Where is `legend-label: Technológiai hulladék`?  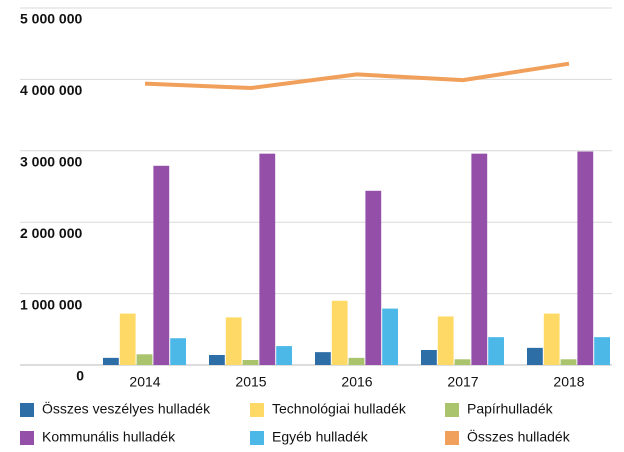 legend-label: Technológiai hulladék is located at coordinates (339, 409).